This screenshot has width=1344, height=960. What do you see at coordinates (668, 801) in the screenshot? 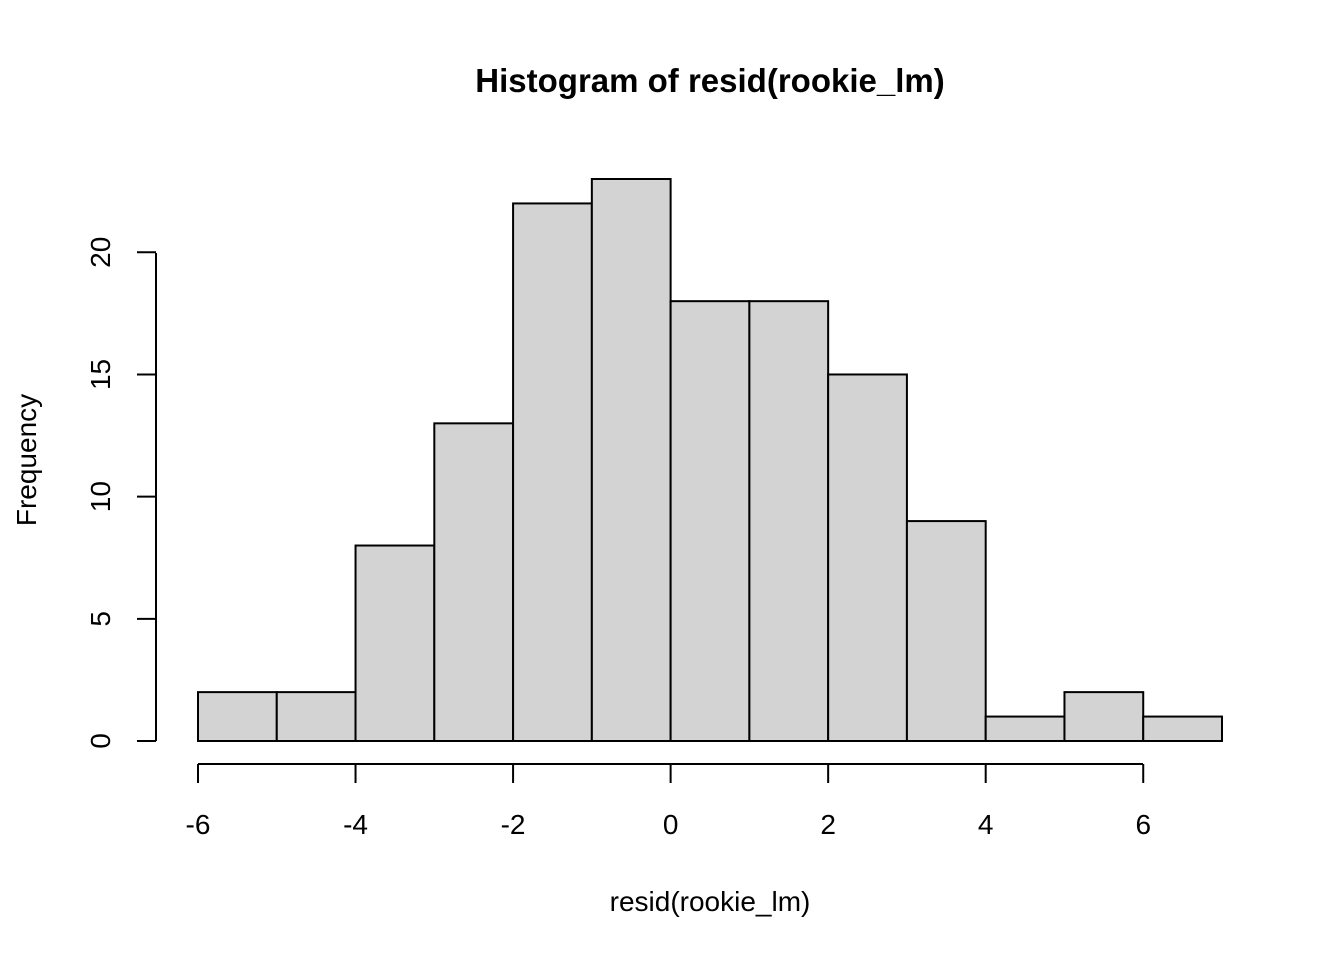
I see `x-axis: -6 -4 -2 0 2 4 6` at bounding box center [668, 801].